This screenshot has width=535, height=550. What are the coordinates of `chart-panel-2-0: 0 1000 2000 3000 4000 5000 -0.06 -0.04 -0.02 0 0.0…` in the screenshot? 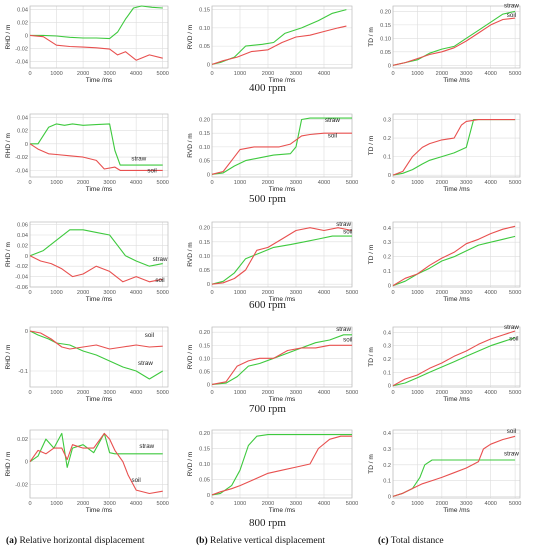 It's located at (87, 262).